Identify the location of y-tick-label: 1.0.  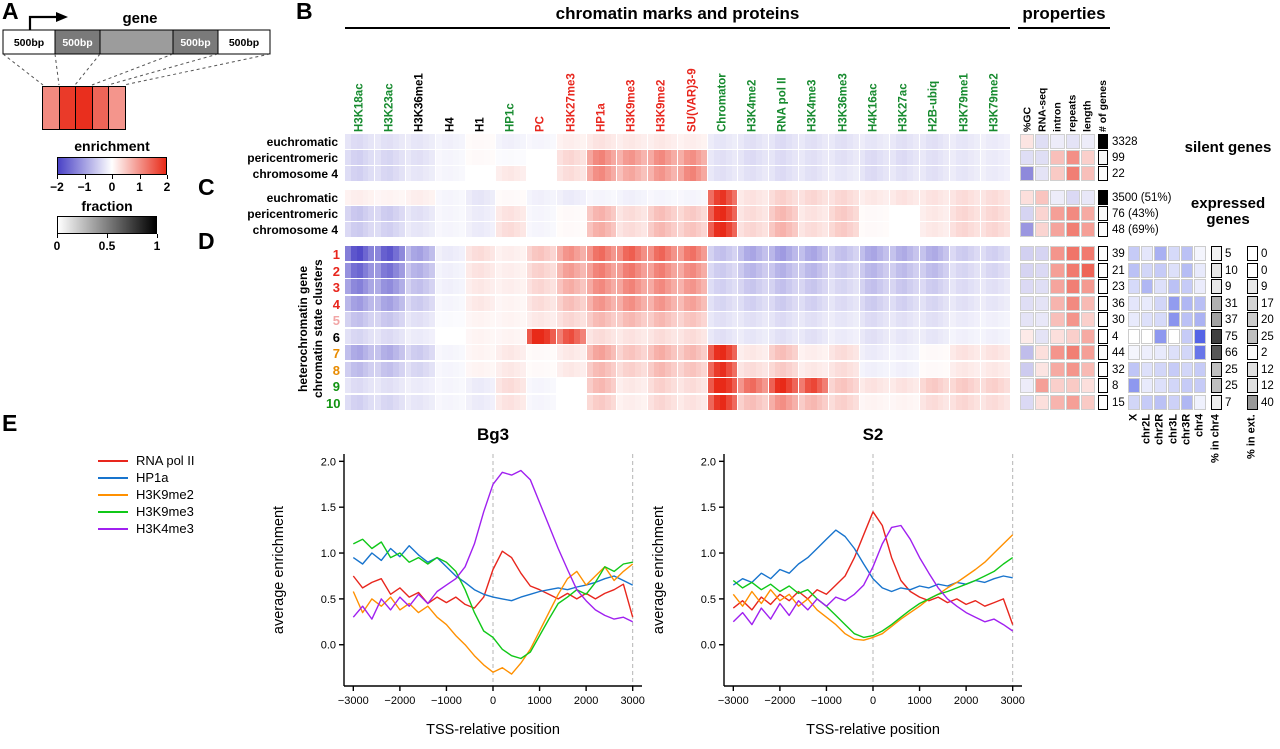
(328, 554).